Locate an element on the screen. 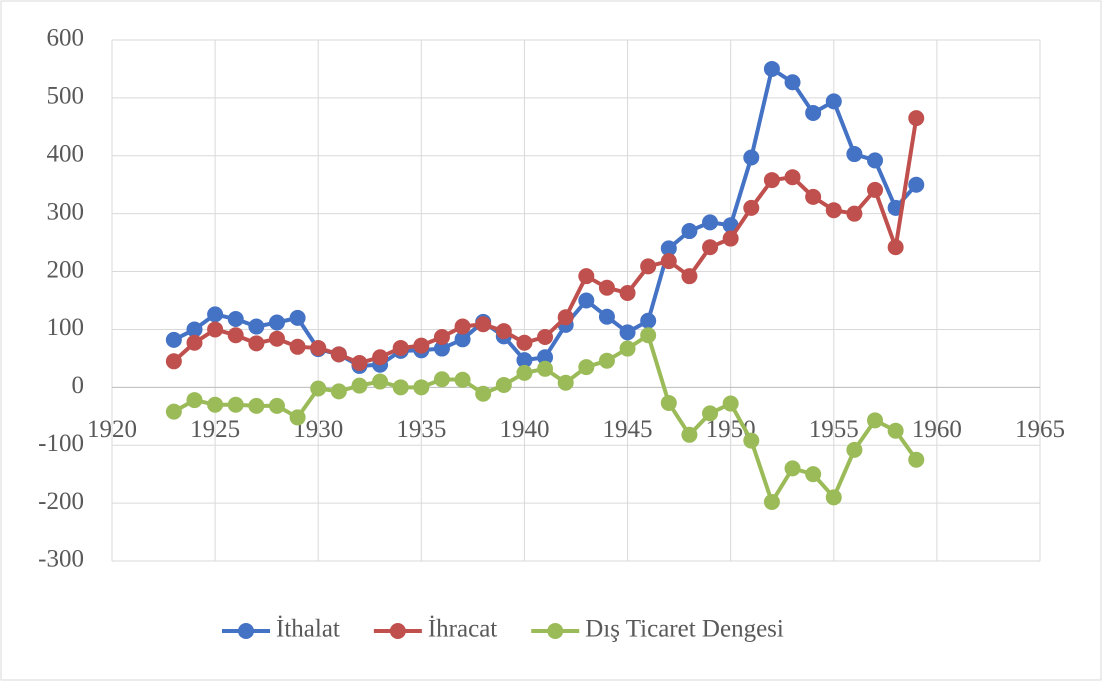  y-tick-label: -300 is located at coordinates (61, 559).